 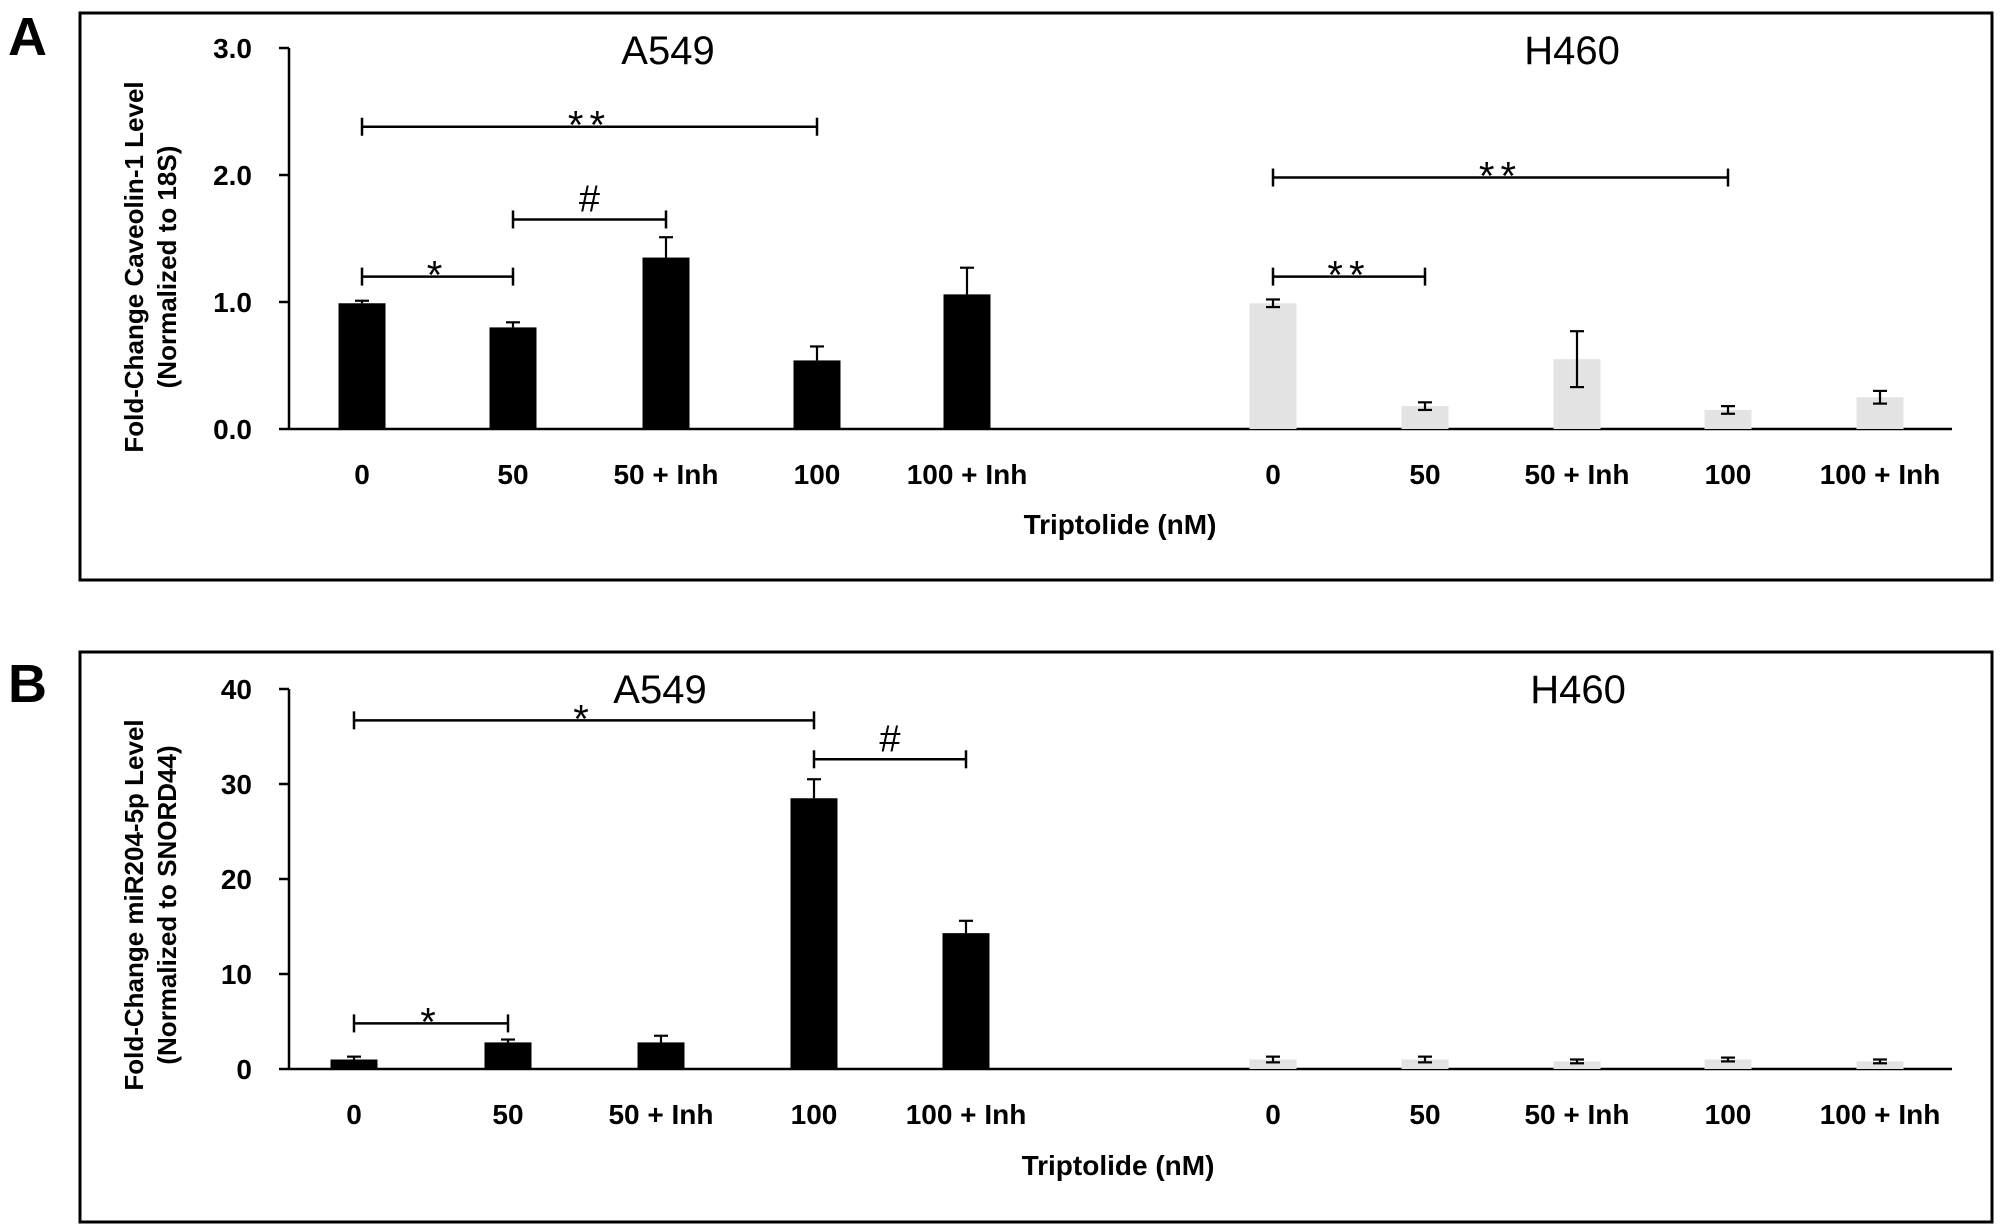 What do you see at coordinates (1118, 1165) in the screenshot?
I see `panel-b-xlabel: Triptolide (nM)` at bounding box center [1118, 1165].